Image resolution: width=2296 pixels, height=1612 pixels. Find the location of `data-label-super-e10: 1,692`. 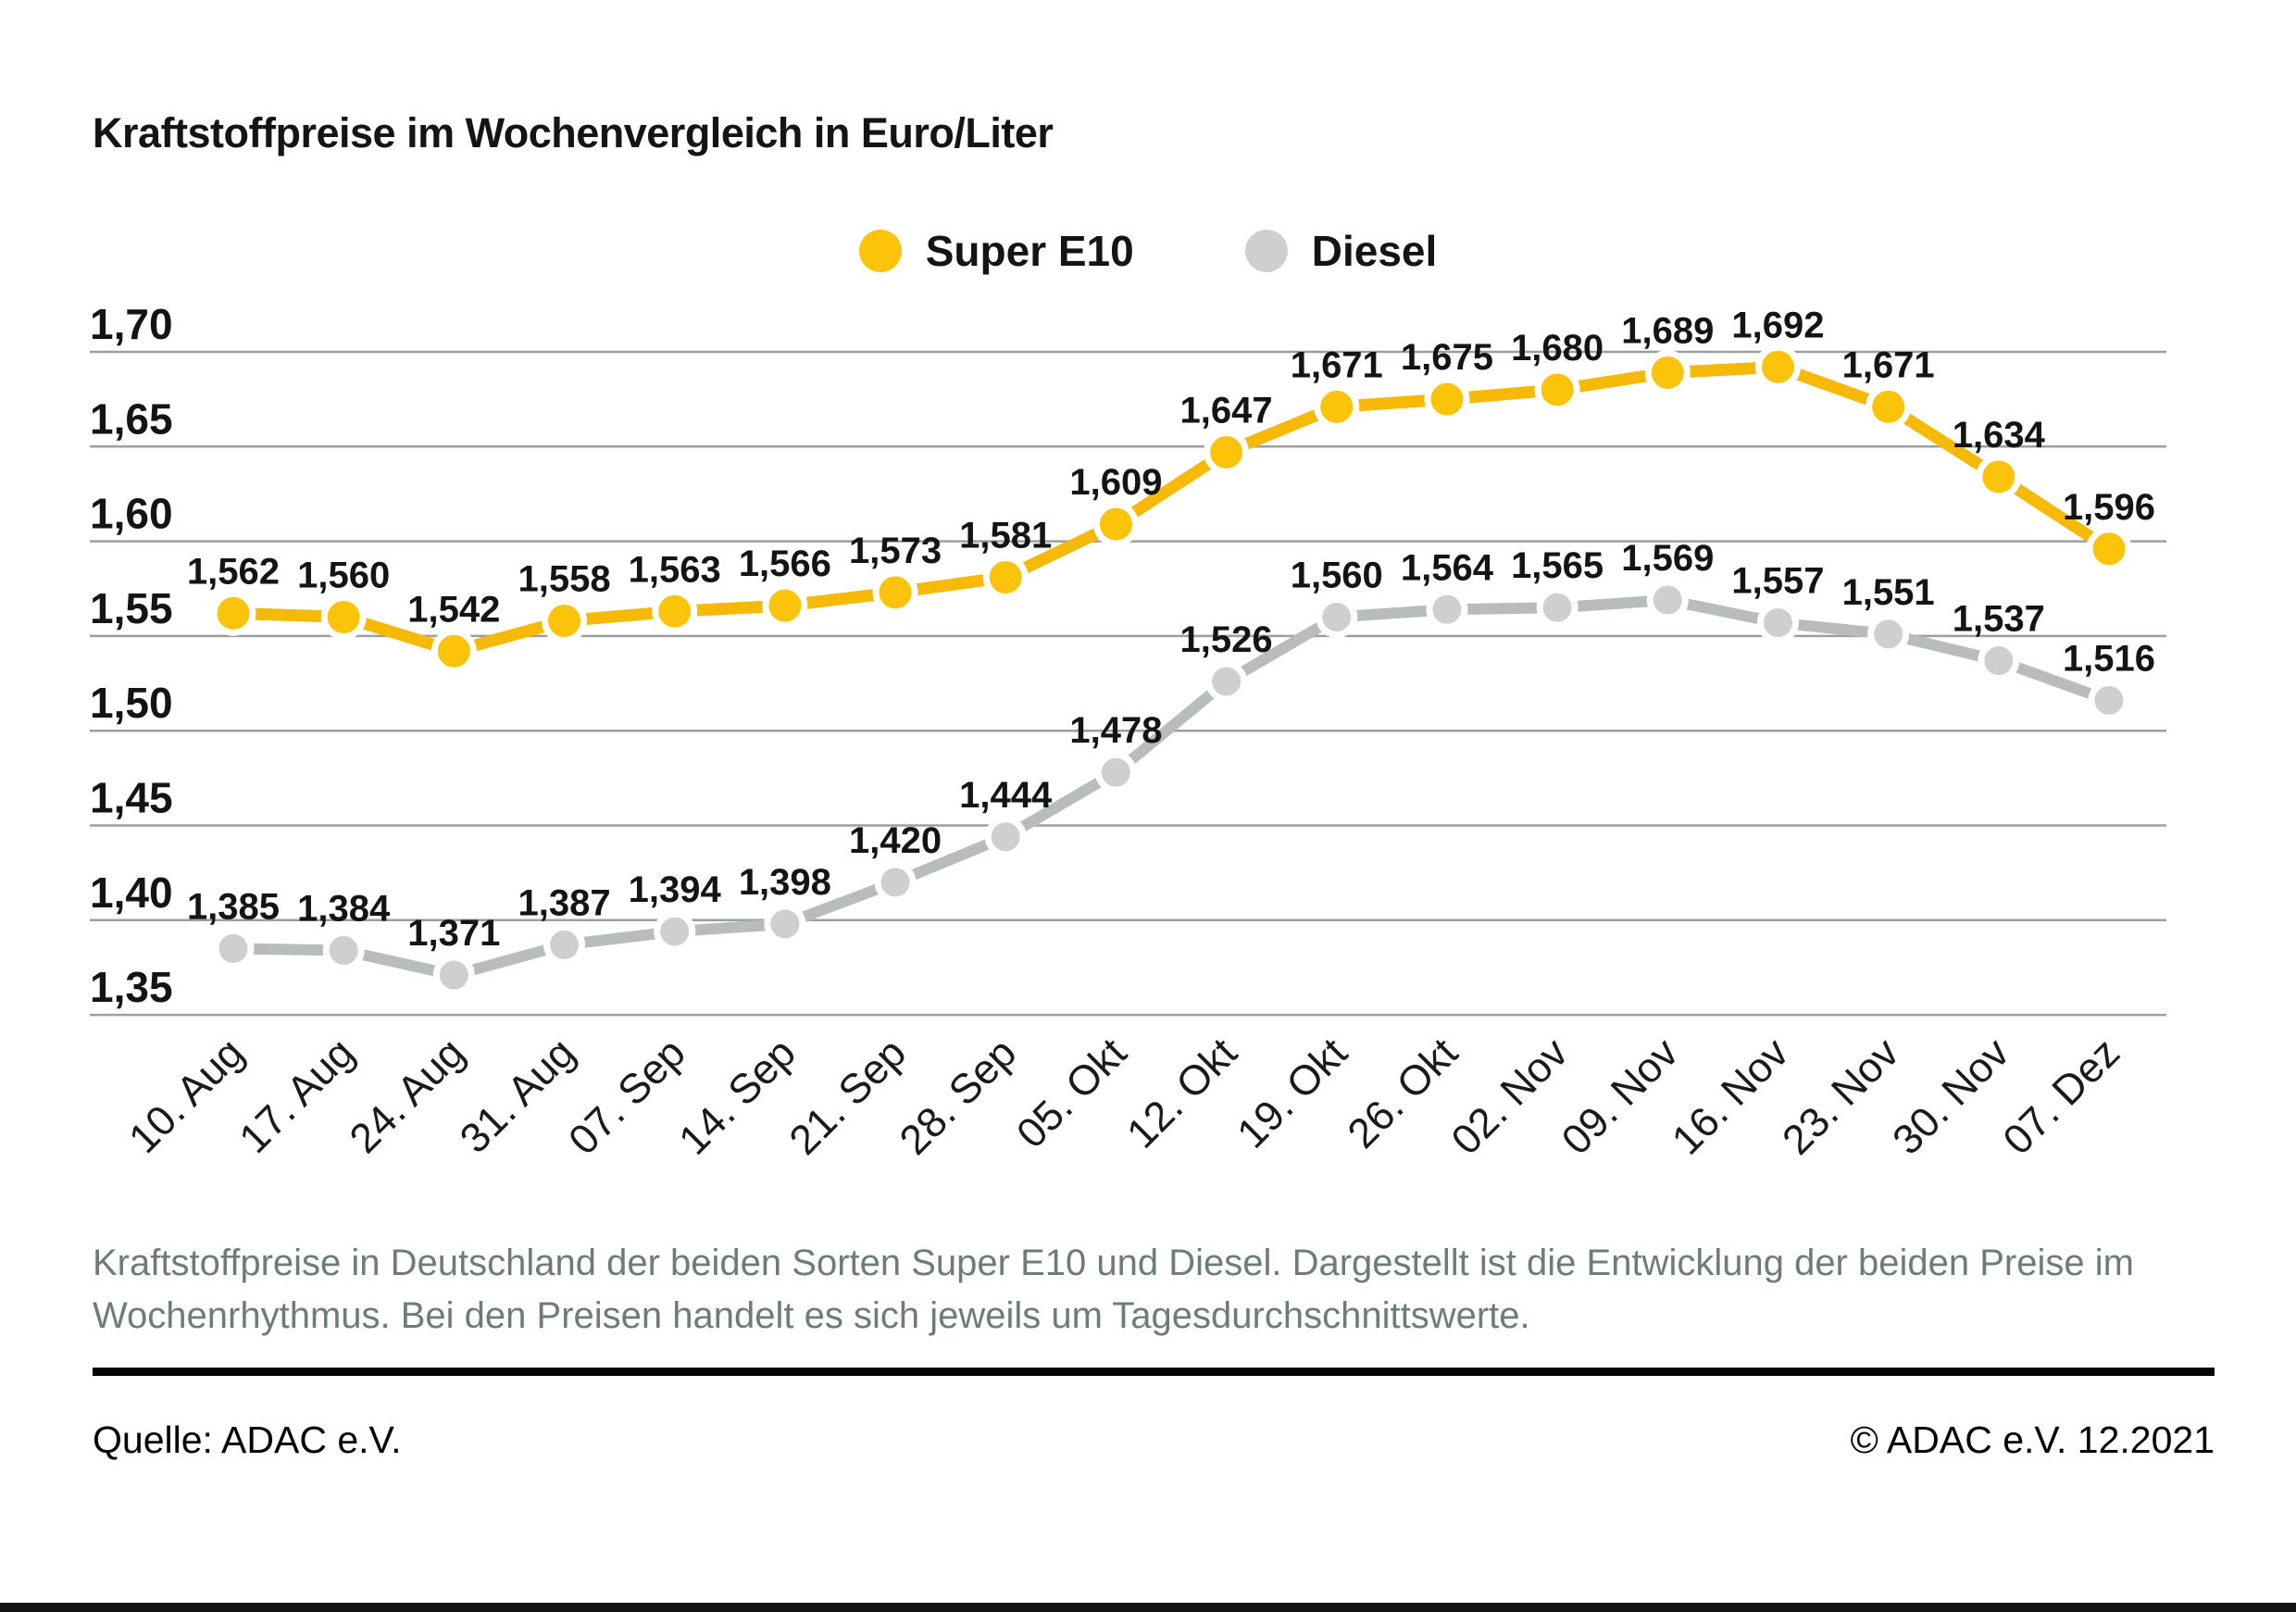

data-label-super-e10: 1,692 is located at coordinates (1777, 325).